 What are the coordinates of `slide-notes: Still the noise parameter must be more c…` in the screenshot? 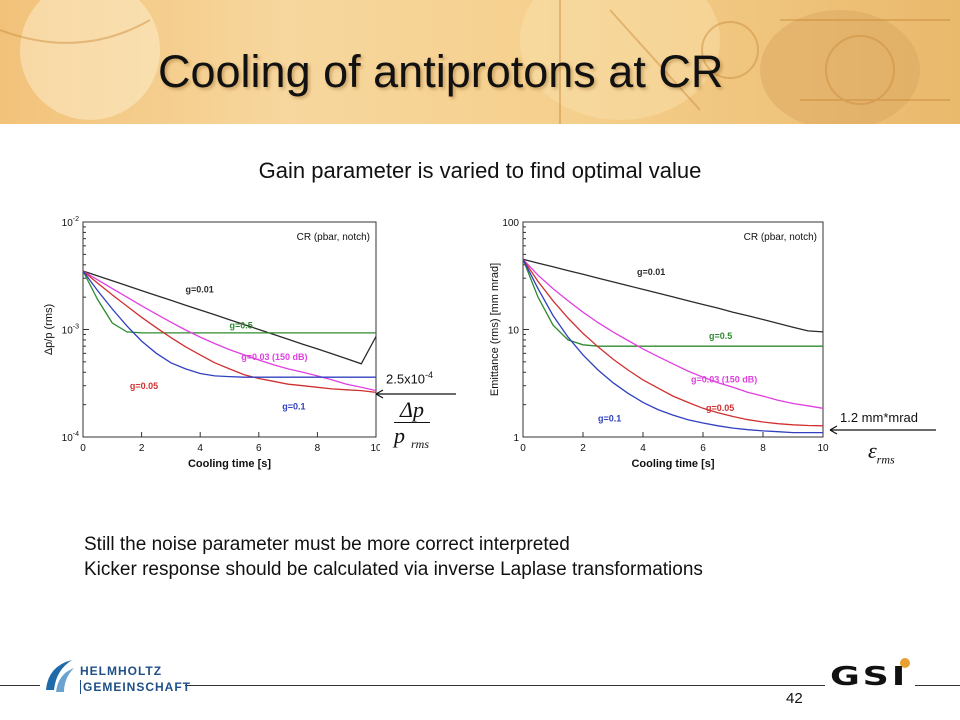 It's located at (393, 557).